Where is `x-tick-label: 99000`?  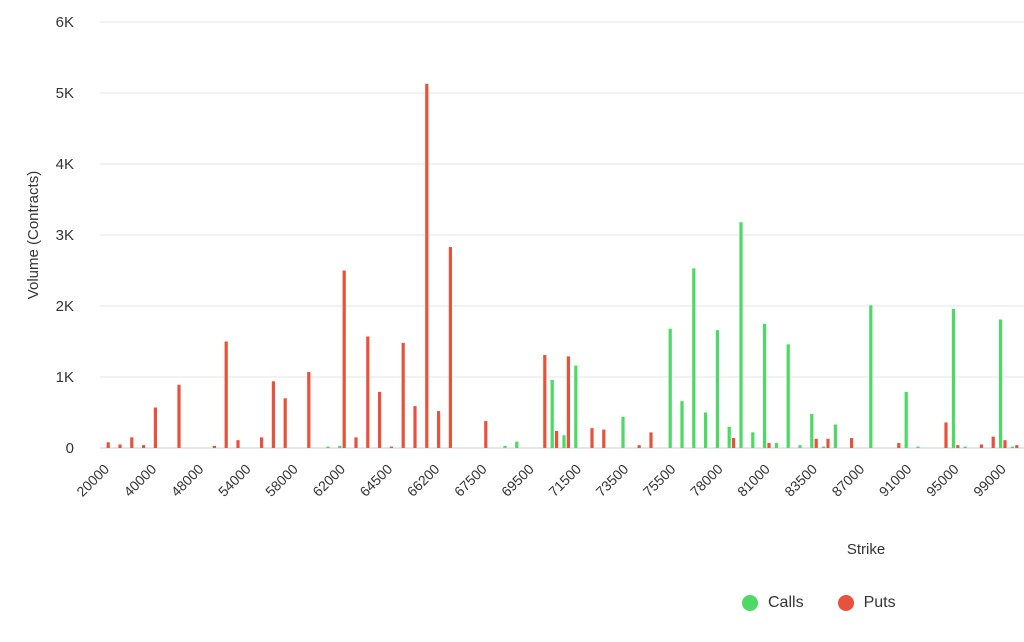 x-tick-label: 99000 is located at coordinates (989, 480).